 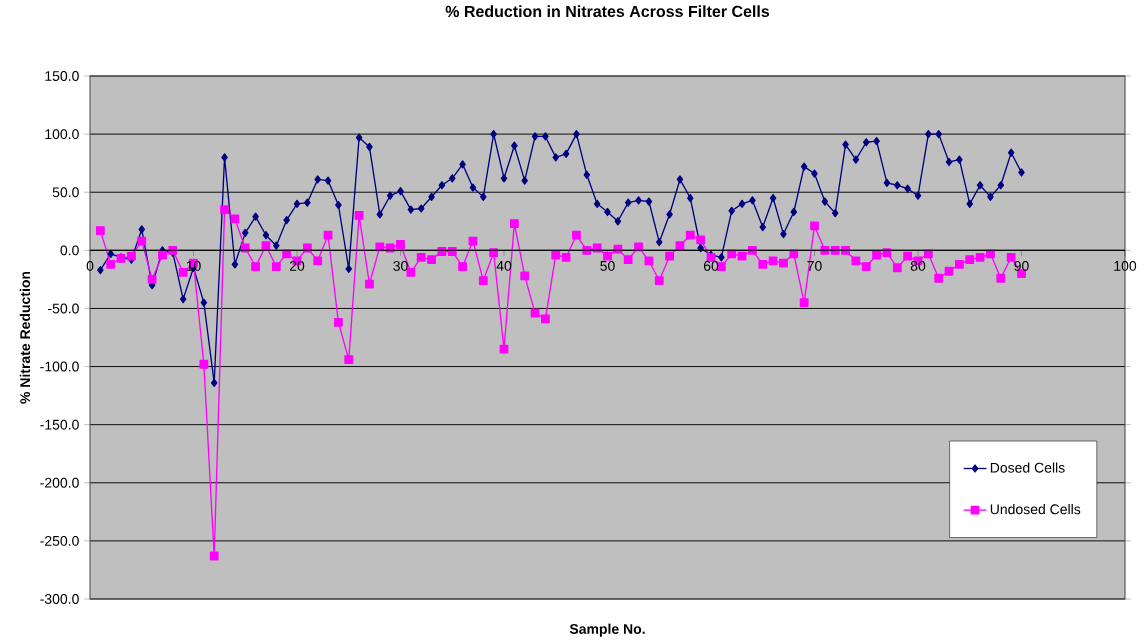 What do you see at coordinates (400, 265) in the screenshot?
I see `x-tick-label: 30` at bounding box center [400, 265].